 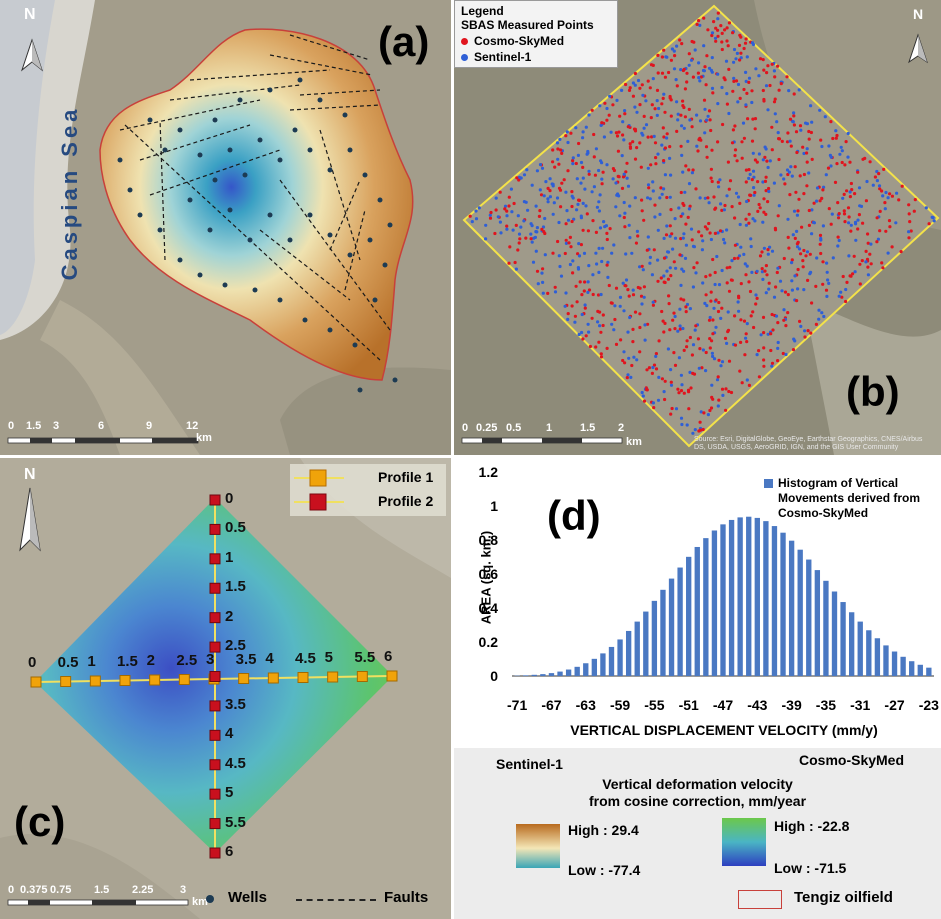 What do you see at coordinates (388, 656) in the screenshot?
I see `profile-1-tick-label: 6` at bounding box center [388, 656].